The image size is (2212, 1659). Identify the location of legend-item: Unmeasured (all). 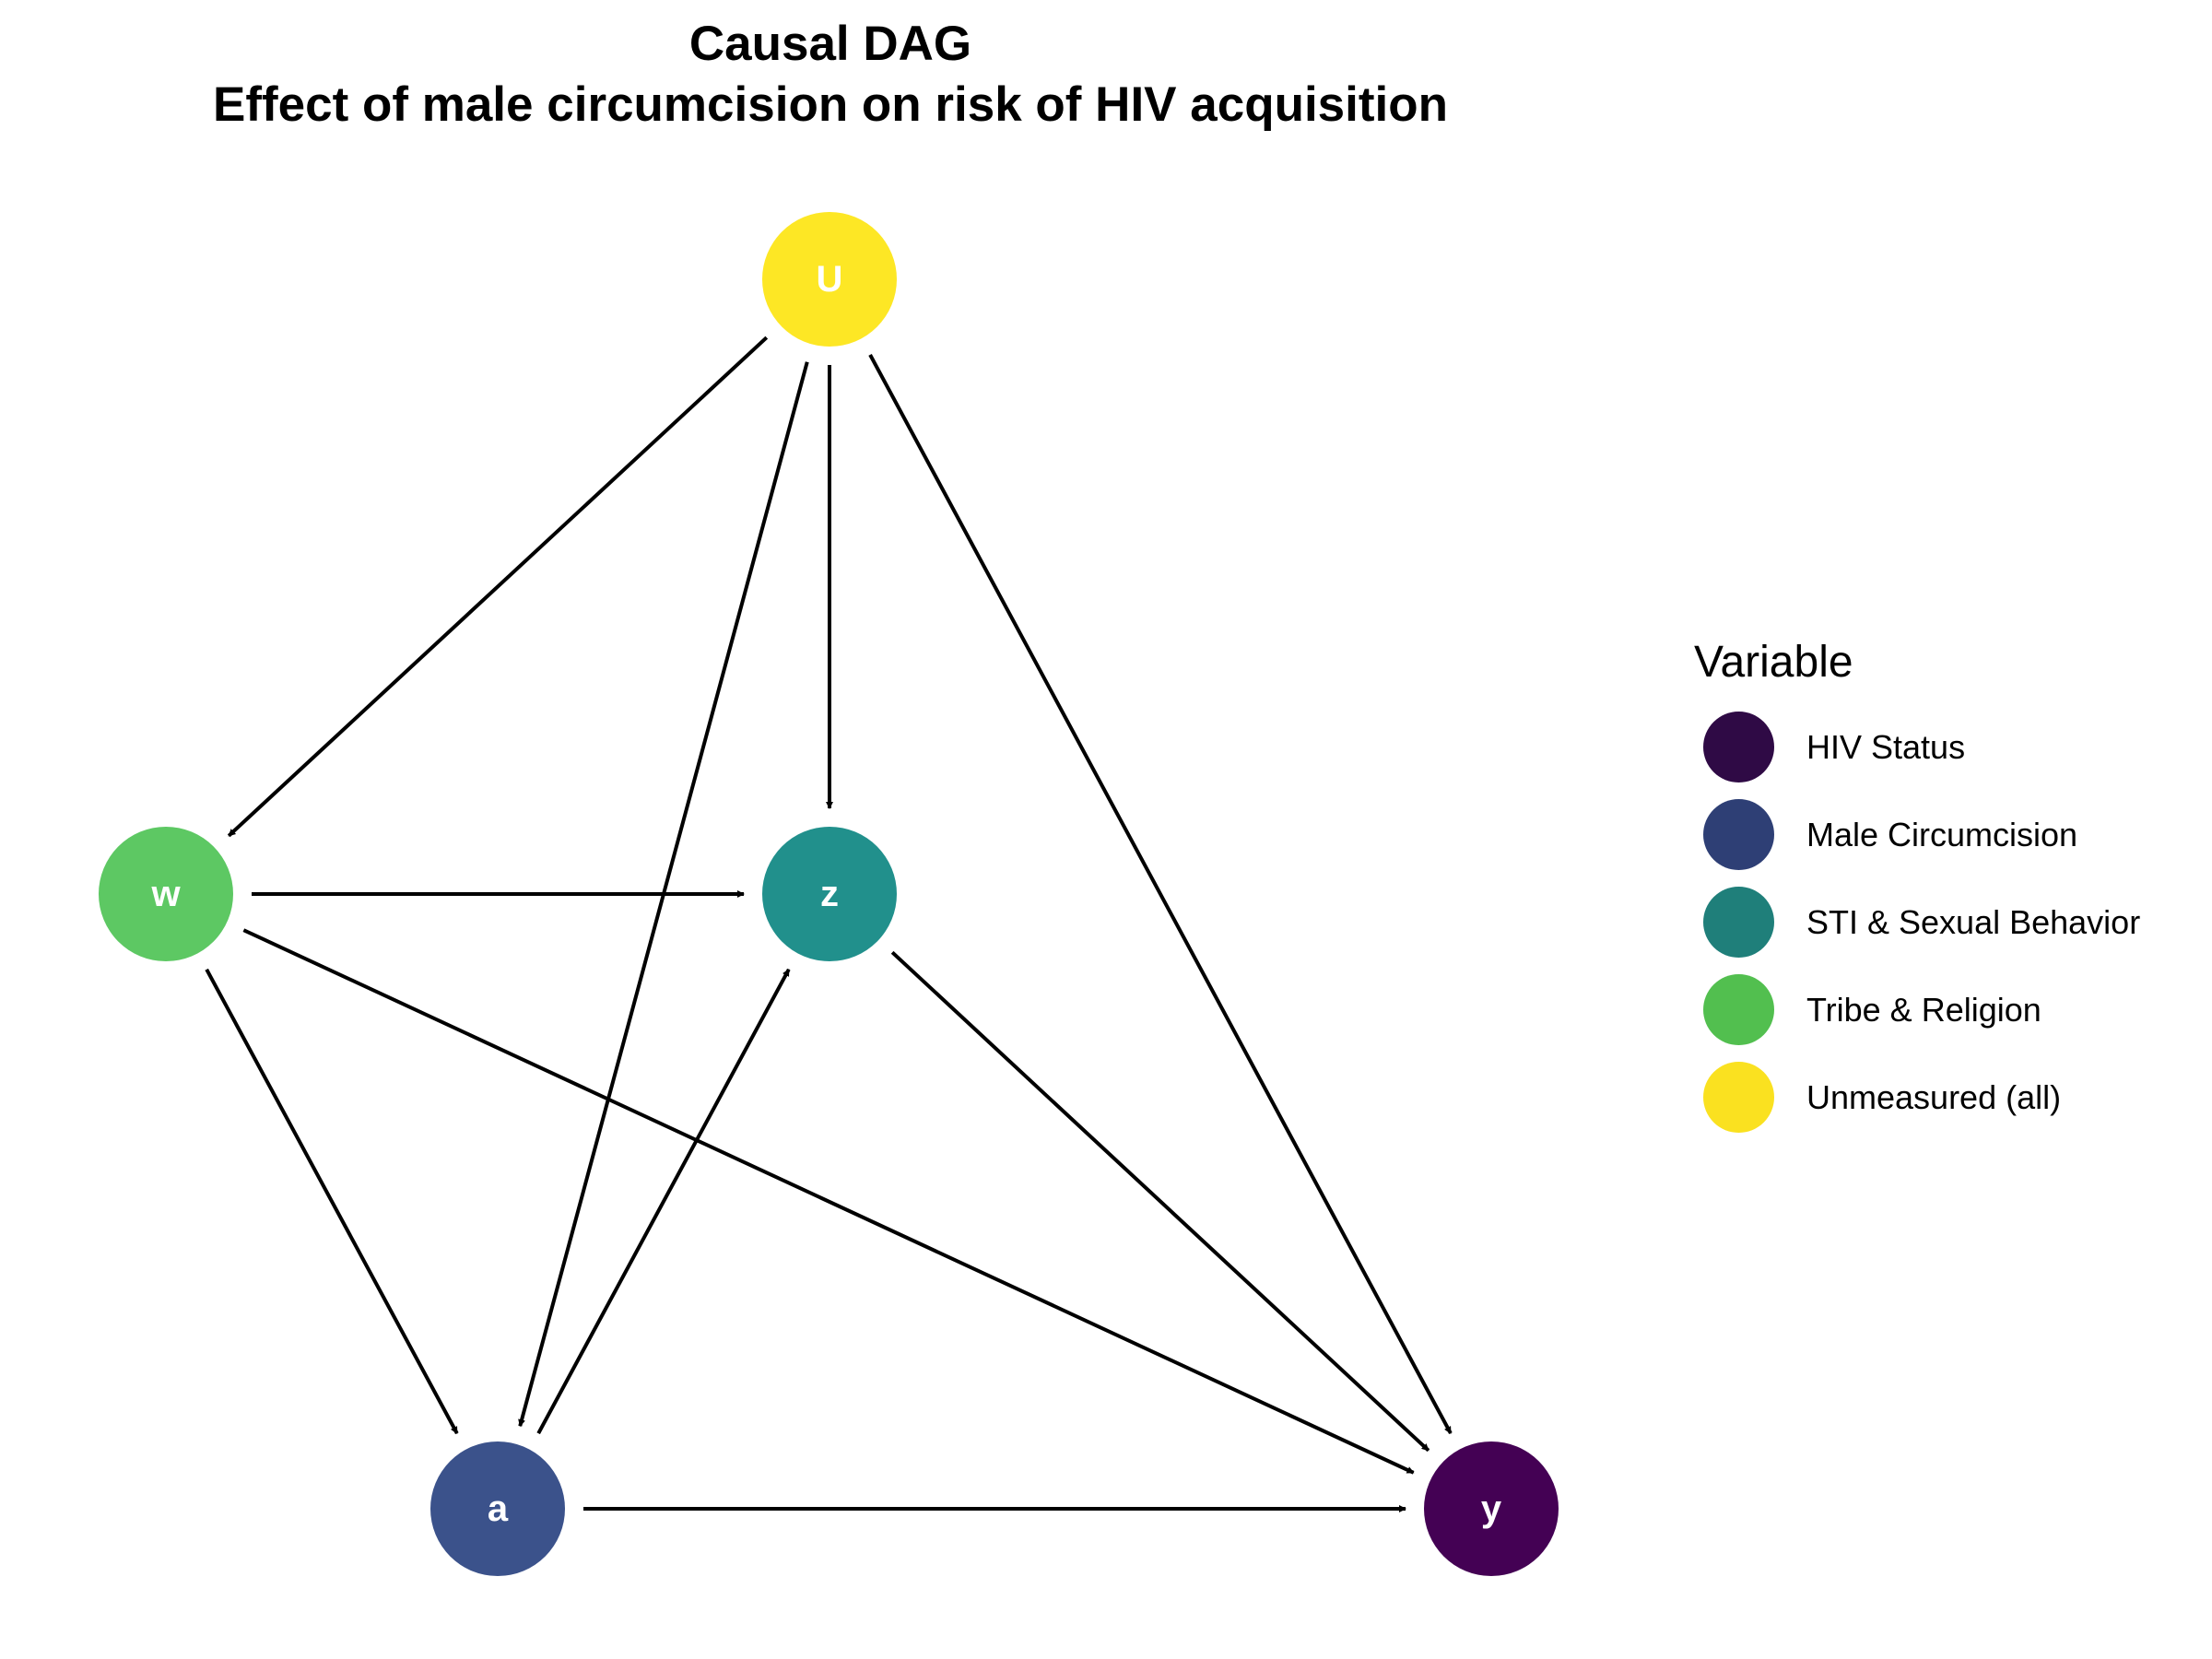
(1917, 1097).